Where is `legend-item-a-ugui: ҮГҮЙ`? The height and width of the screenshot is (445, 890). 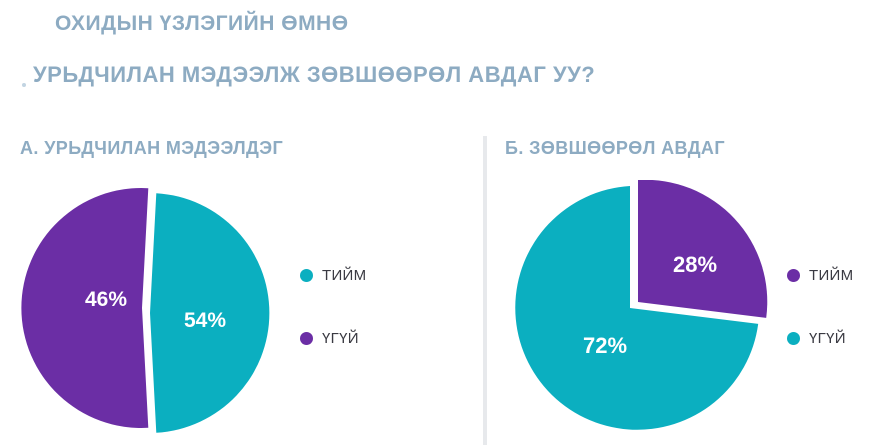
legend-item-a-ugui: ҮГҮЙ is located at coordinates (333, 338).